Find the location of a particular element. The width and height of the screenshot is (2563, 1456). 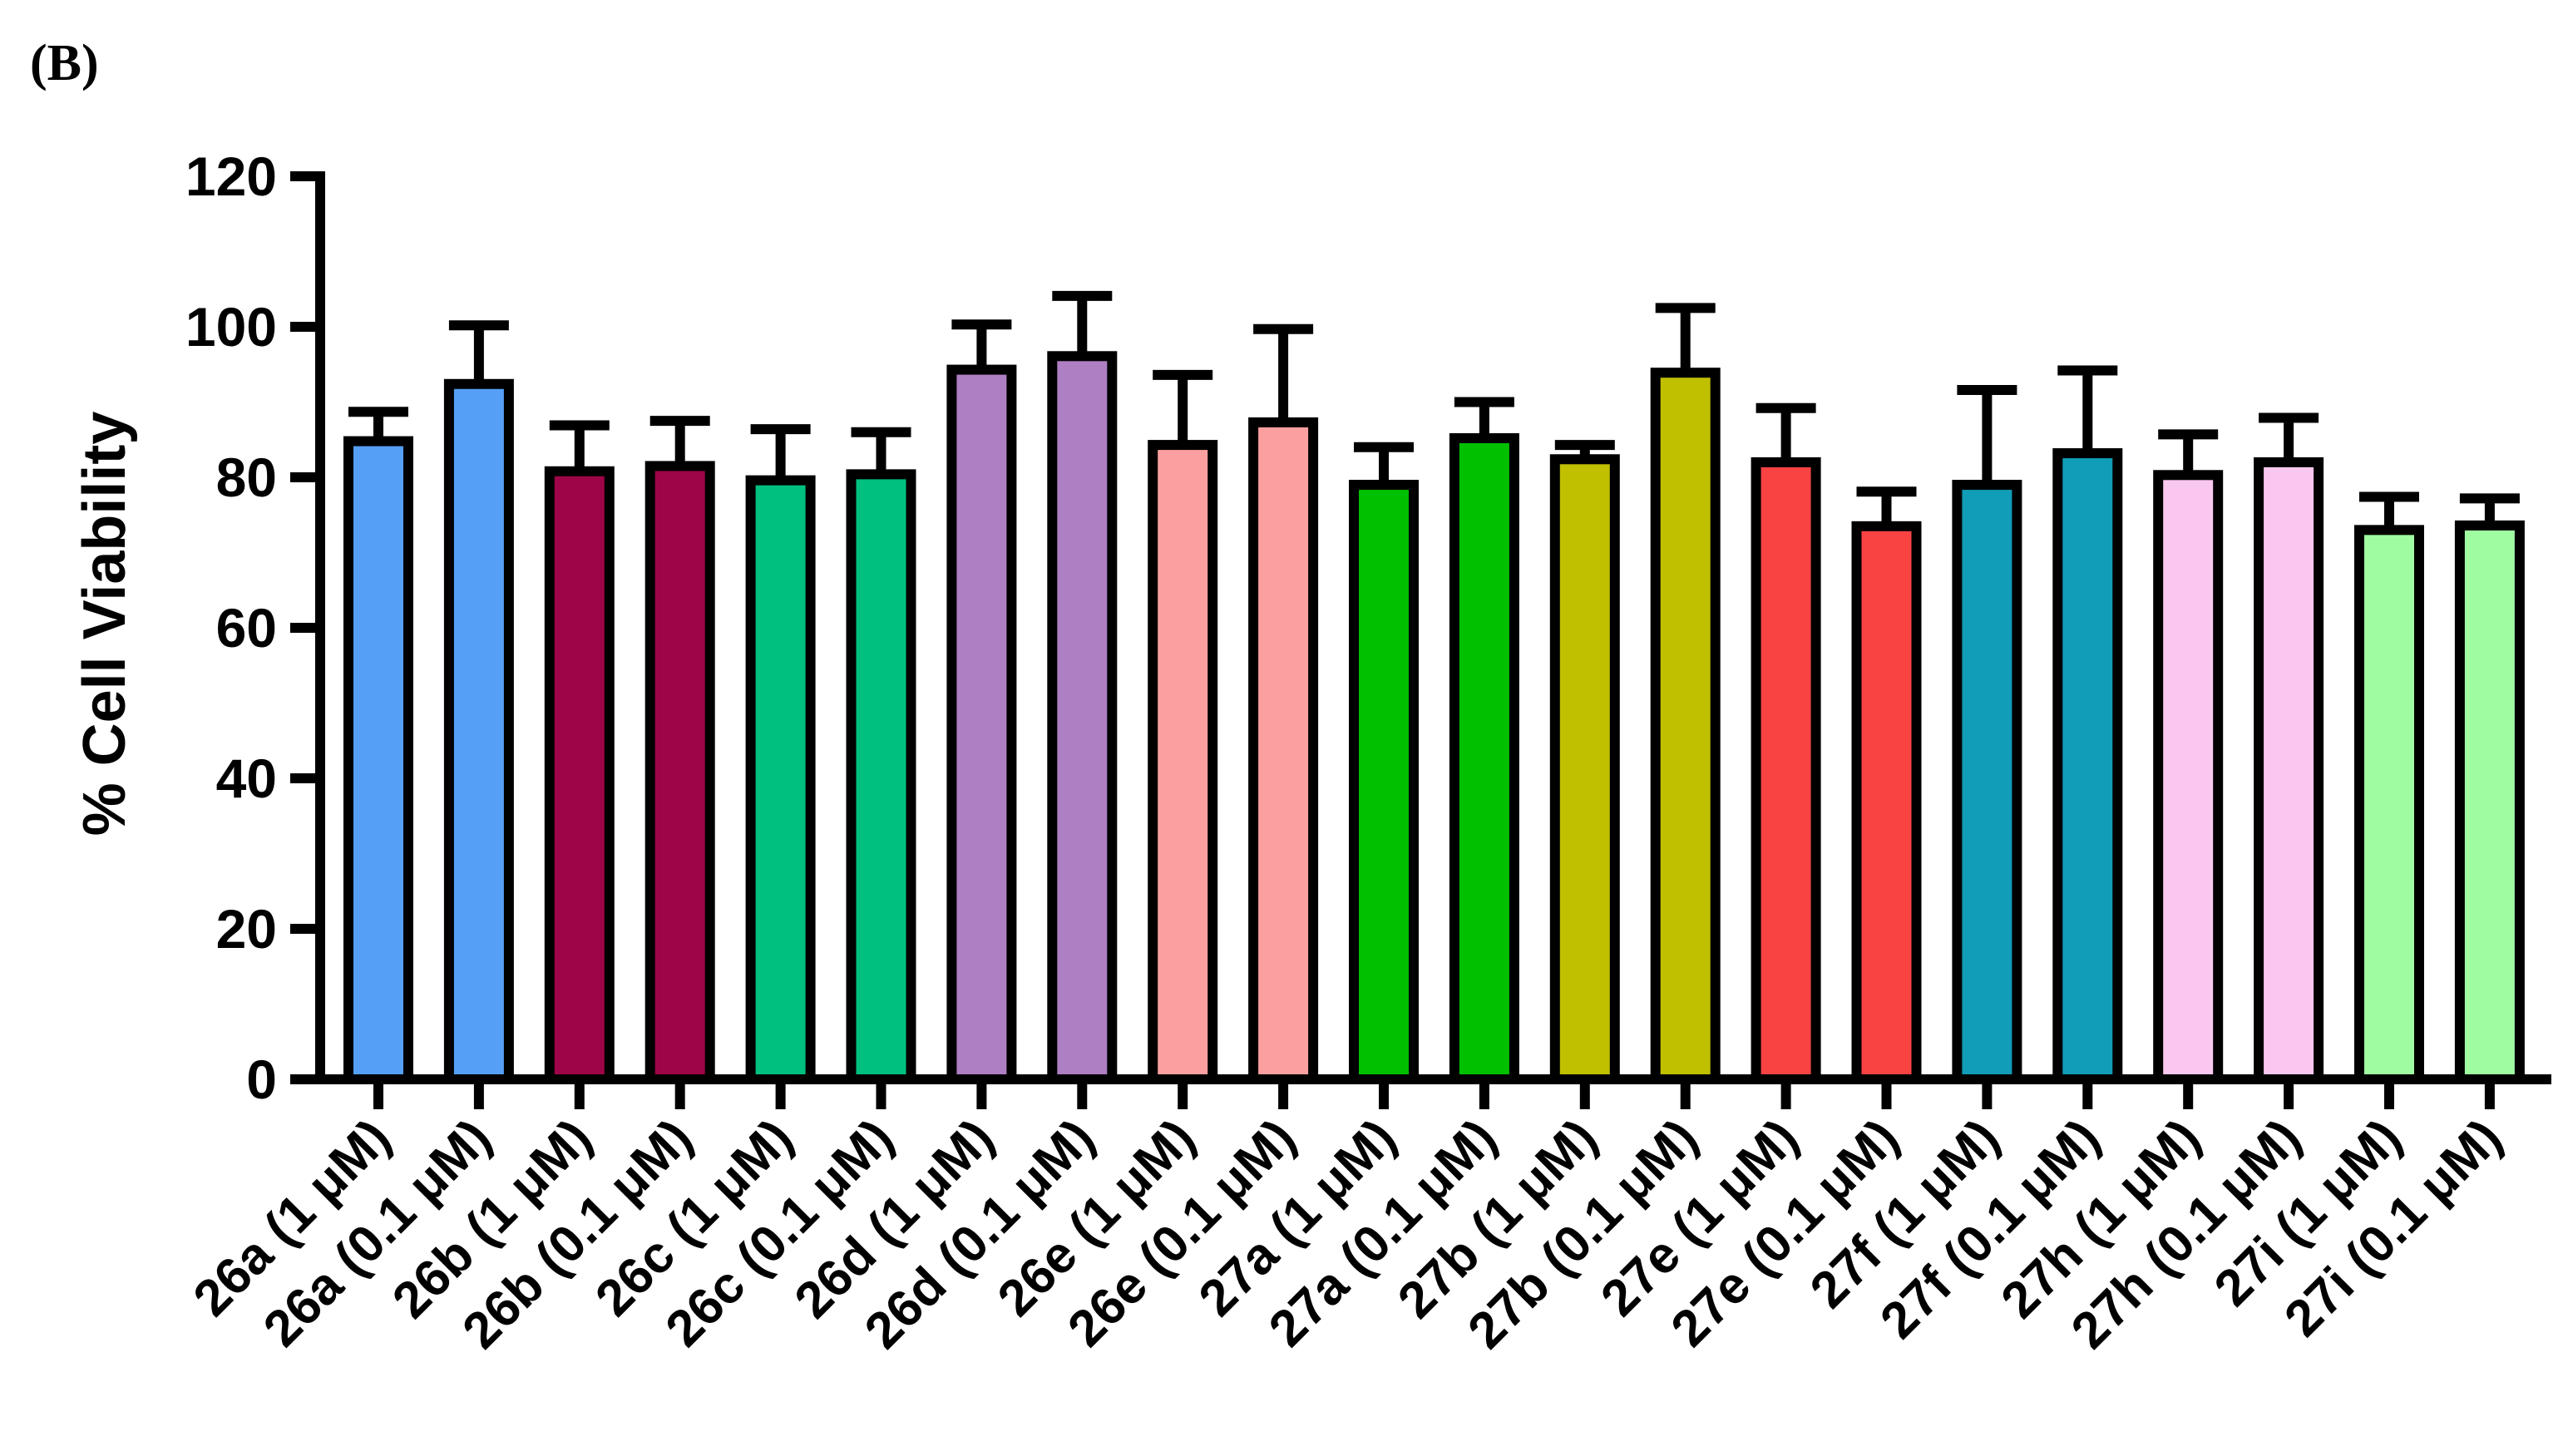

y-tick-label: 20 is located at coordinates (246, 929).